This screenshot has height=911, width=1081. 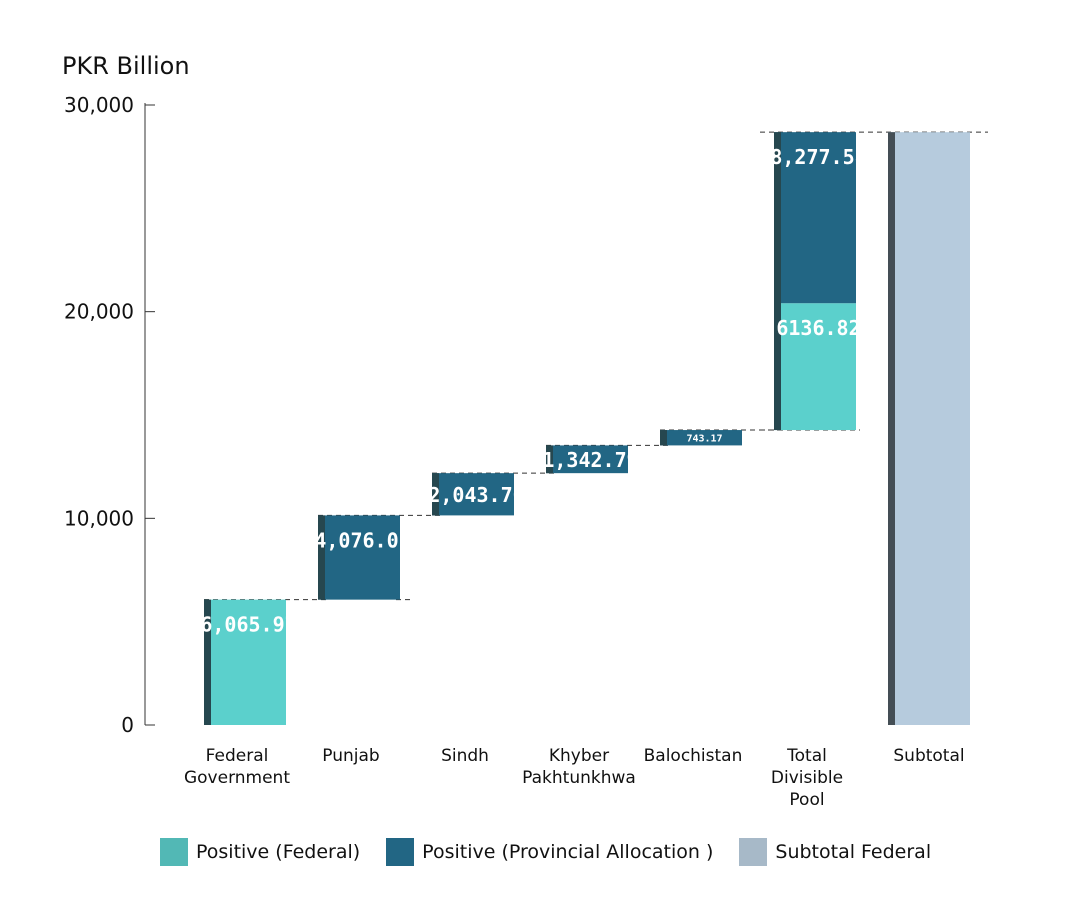 What do you see at coordinates (237, 756) in the screenshot?
I see `category-label: Federal` at bounding box center [237, 756].